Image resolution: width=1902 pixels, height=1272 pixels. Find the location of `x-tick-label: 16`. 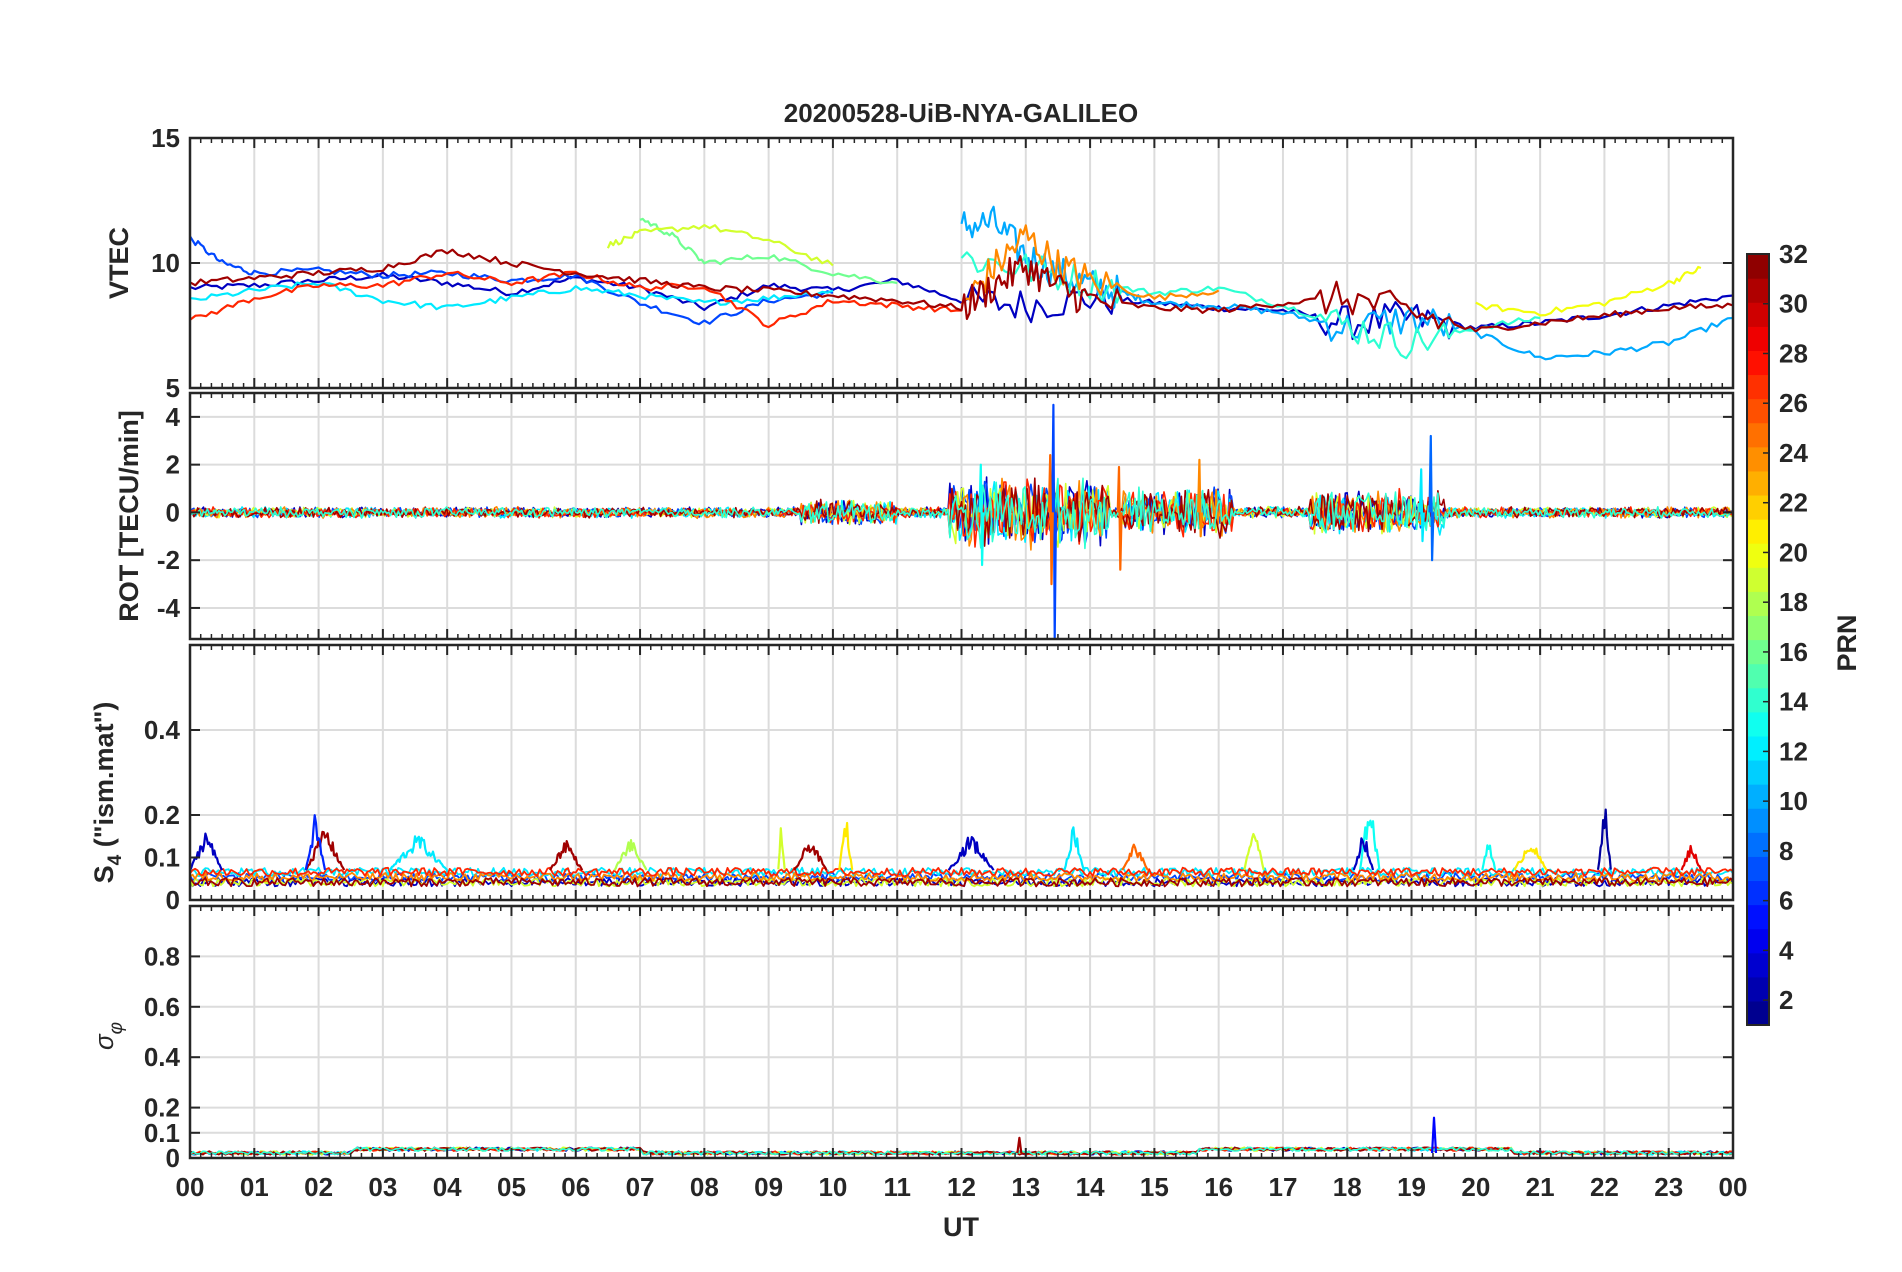

x-tick-label: 16 is located at coordinates (1218, 1187).